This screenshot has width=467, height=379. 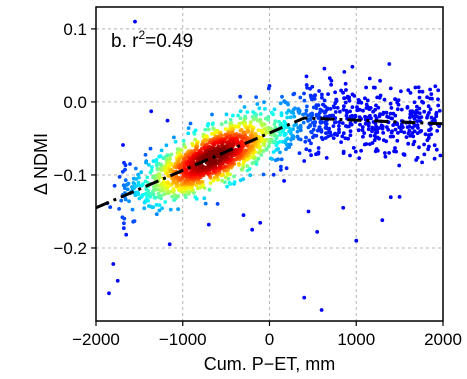 What do you see at coordinates (141, 35) in the screenshot?
I see `annotation-superscript: 2` at bounding box center [141, 35].